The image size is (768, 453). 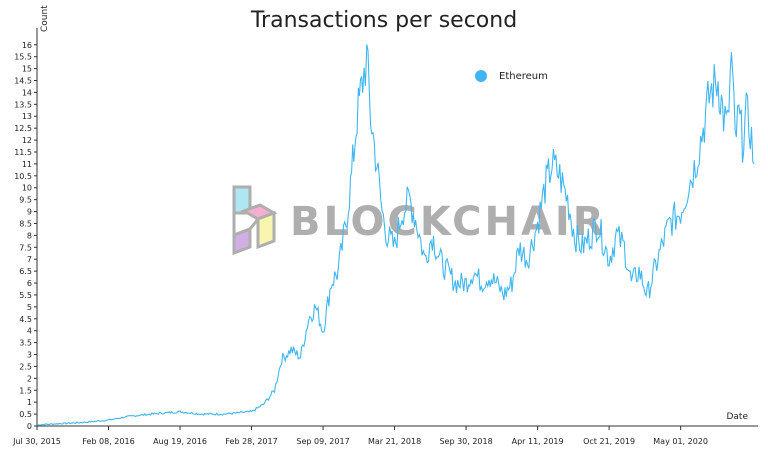 What do you see at coordinates (29, 283) in the screenshot?
I see `y-tick-label: 6` at bounding box center [29, 283].